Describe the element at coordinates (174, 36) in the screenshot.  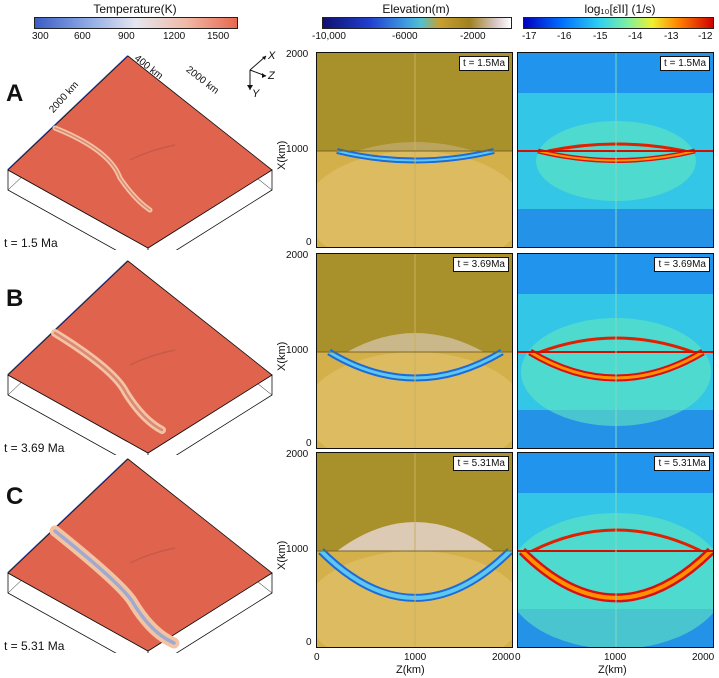
I see `temp-tick-1200: 1200` at that location.